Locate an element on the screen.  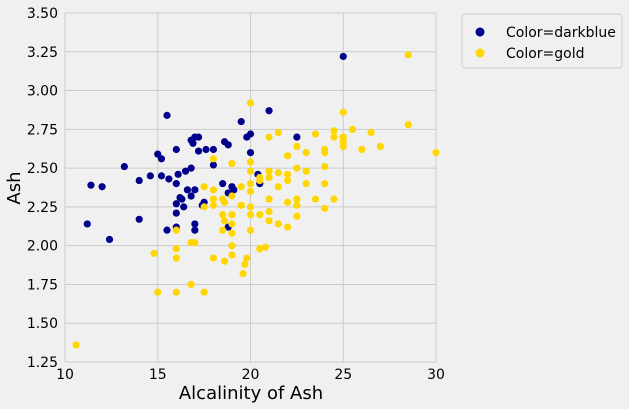
legend-label-gold: Color=gold is located at coordinates (545, 54).